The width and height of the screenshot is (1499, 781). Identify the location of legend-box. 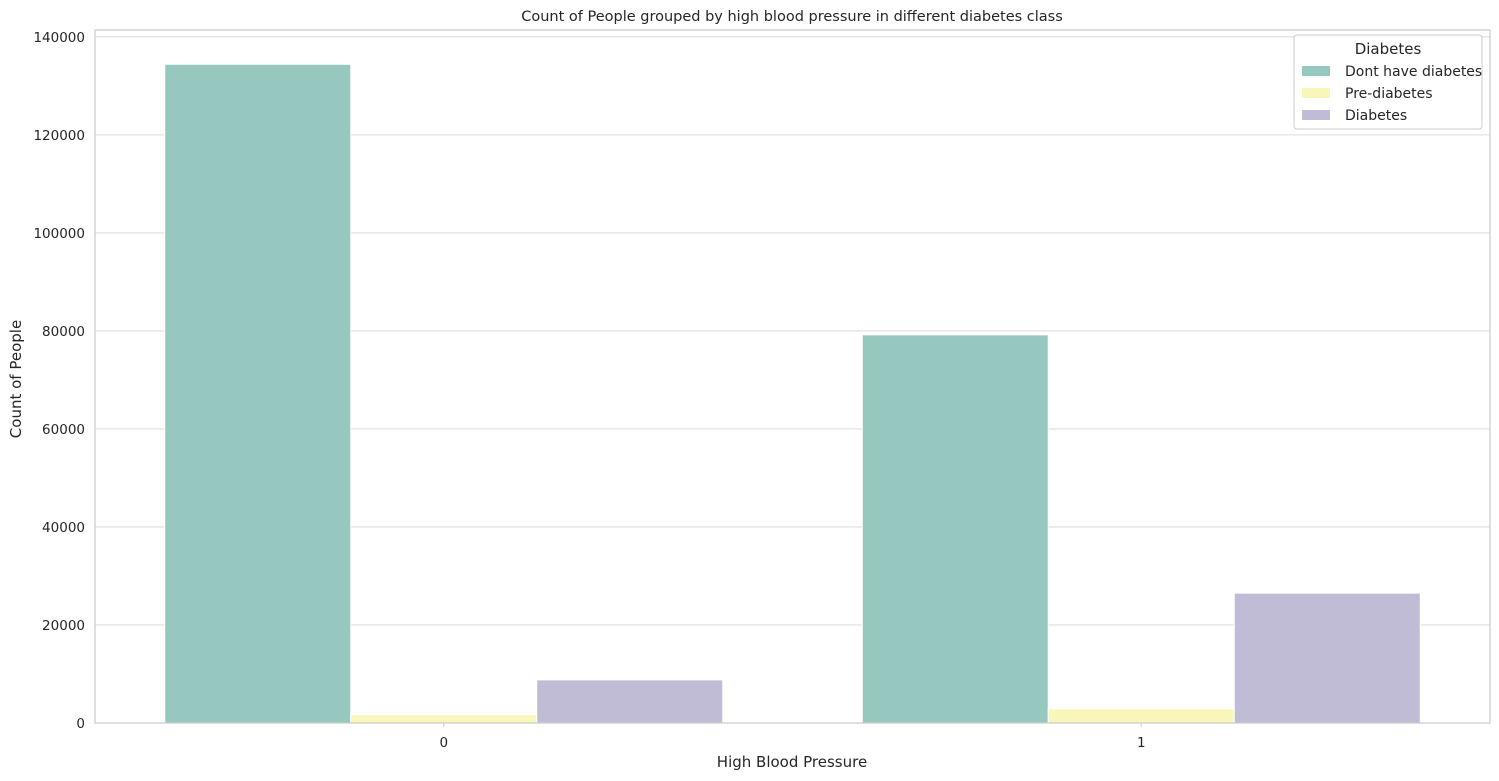
(1388, 82).